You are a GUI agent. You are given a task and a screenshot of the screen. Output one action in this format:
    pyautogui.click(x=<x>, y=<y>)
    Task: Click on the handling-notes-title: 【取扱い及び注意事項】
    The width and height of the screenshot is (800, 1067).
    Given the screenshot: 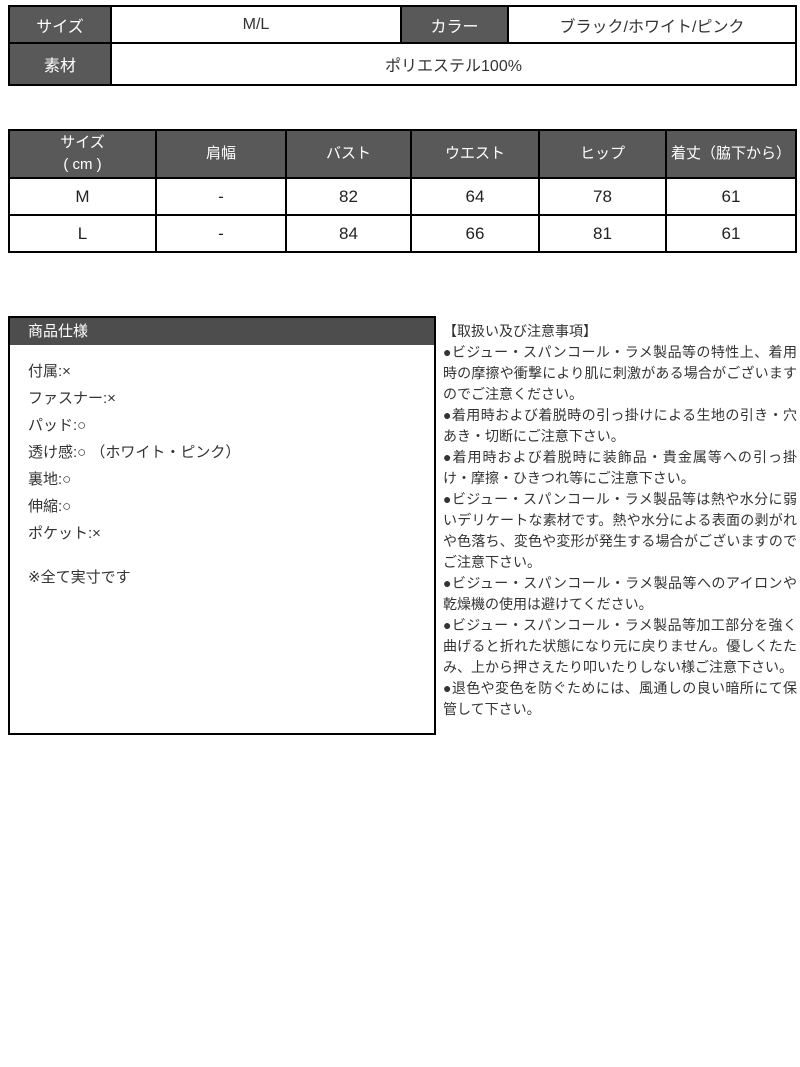 What is the action you would take?
    pyautogui.click(x=520, y=331)
    